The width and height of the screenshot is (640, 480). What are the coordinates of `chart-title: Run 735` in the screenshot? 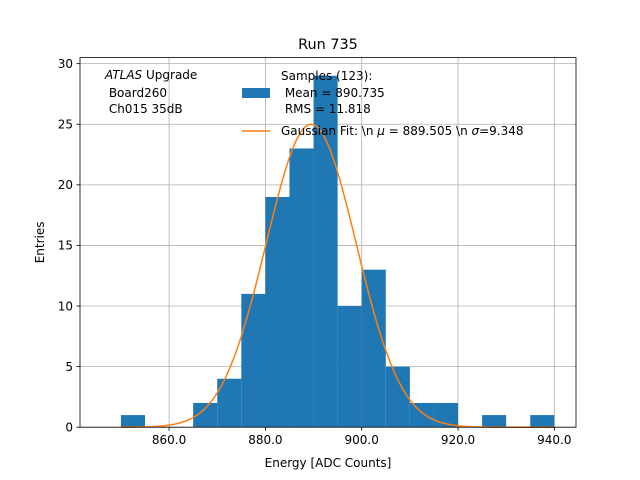 It's located at (328, 45).